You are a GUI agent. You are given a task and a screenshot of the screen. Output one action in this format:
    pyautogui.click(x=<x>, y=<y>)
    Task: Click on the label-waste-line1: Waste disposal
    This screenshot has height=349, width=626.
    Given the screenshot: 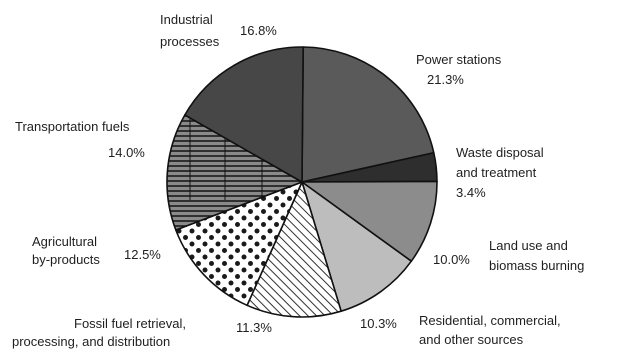 What is the action you would take?
    pyautogui.click(x=500, y=152)
    